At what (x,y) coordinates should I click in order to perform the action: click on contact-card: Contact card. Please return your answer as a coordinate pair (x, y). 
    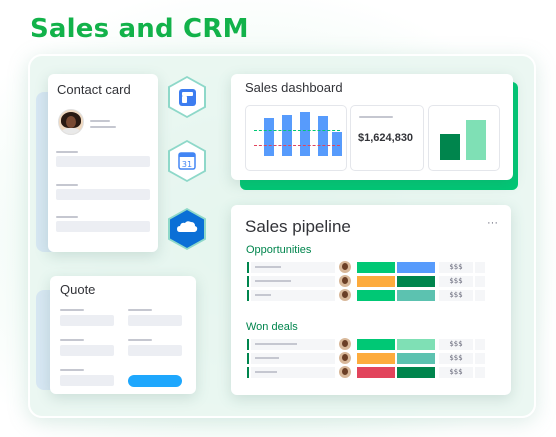
    Looking at the image, I should click on (103, 163).